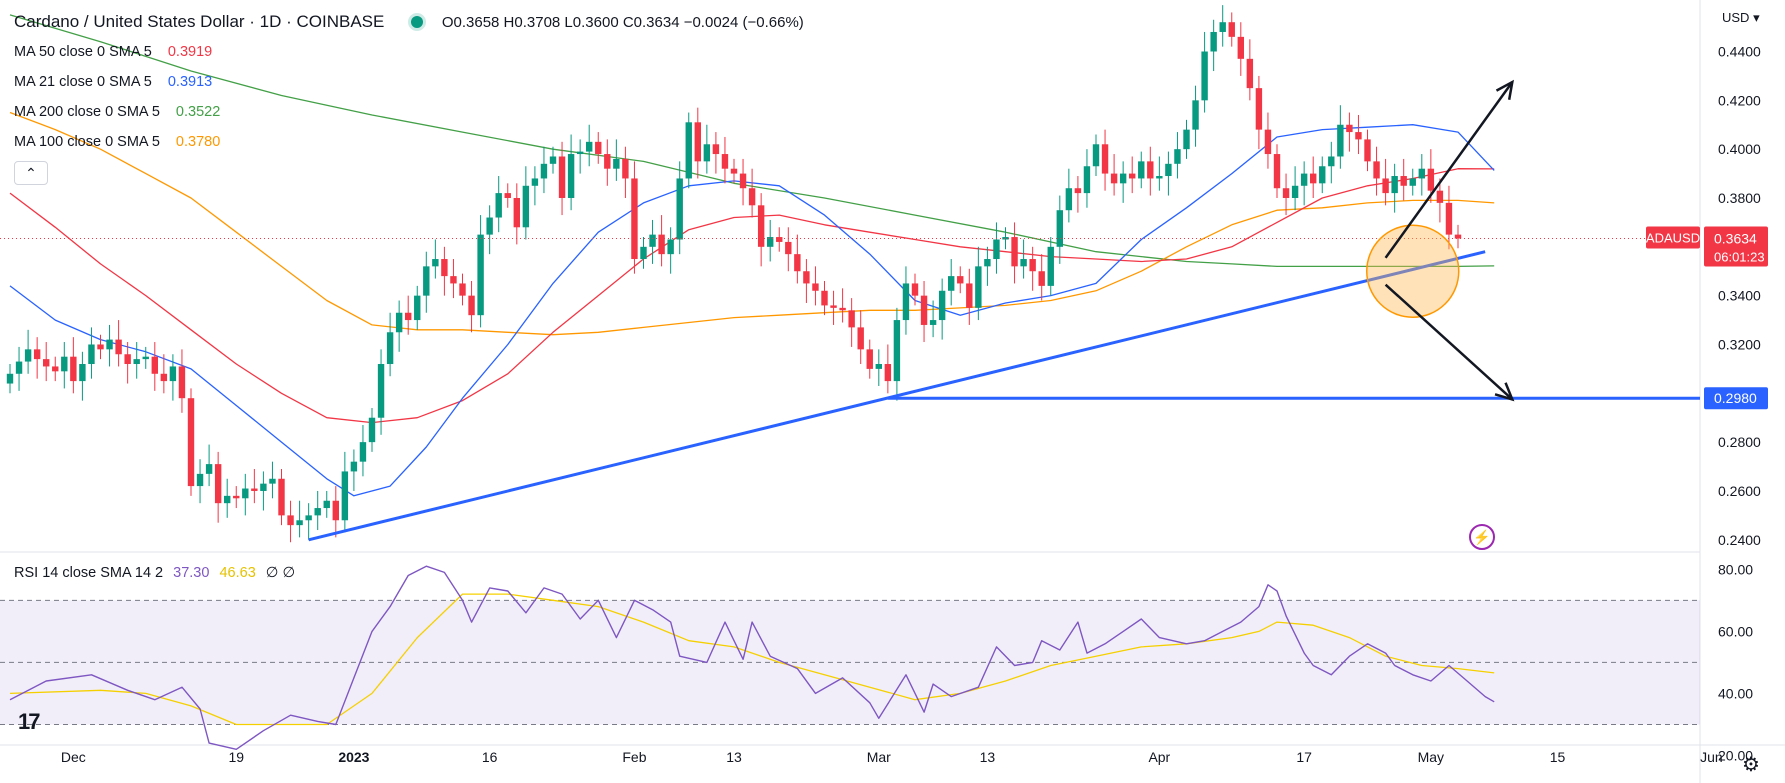  I want to click on x-tick-label: Mar, so click(879, 757).